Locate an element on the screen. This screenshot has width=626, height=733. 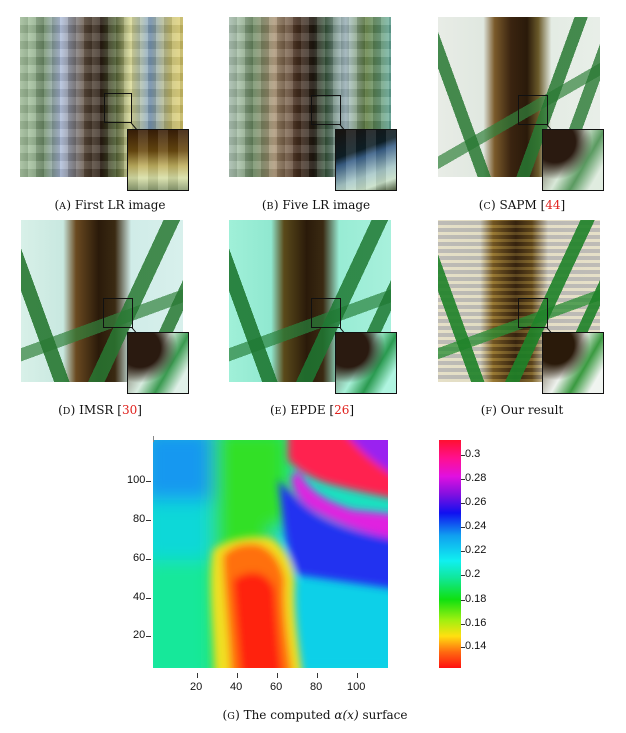
colorbar is located at coordinates (450, 554).